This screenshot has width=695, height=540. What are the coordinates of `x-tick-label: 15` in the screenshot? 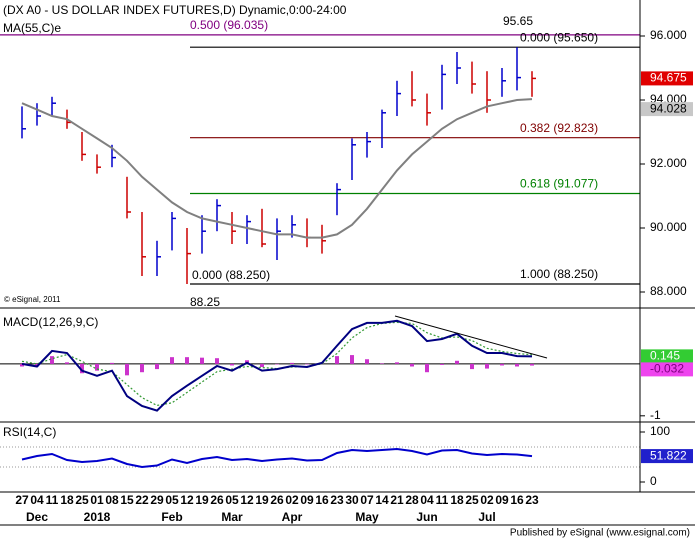 It's located at (127, 500).